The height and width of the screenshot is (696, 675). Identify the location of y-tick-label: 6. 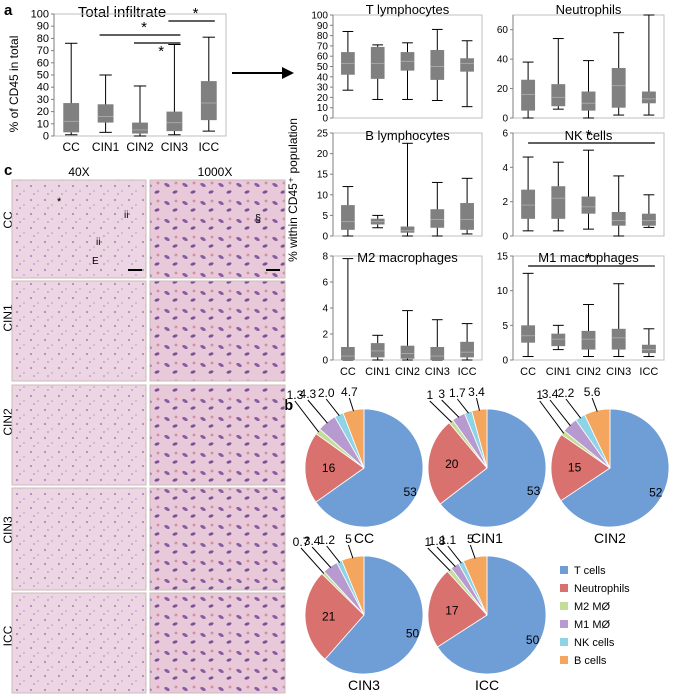
(325, 283).